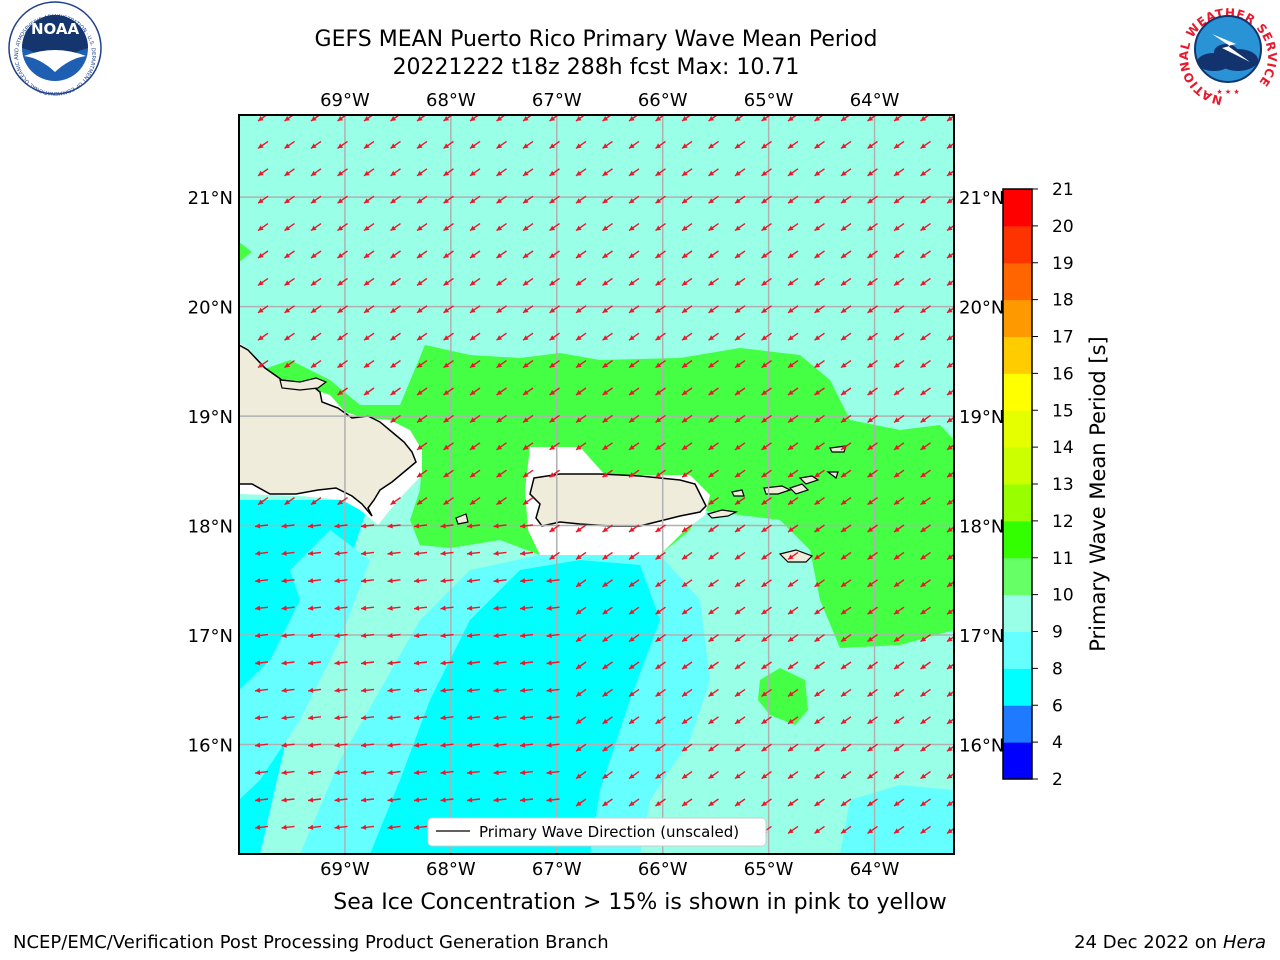  Describe the element at coordinates (1063, 374) in the screenshot. I see `colorbar-tick-label: 16` at that location.